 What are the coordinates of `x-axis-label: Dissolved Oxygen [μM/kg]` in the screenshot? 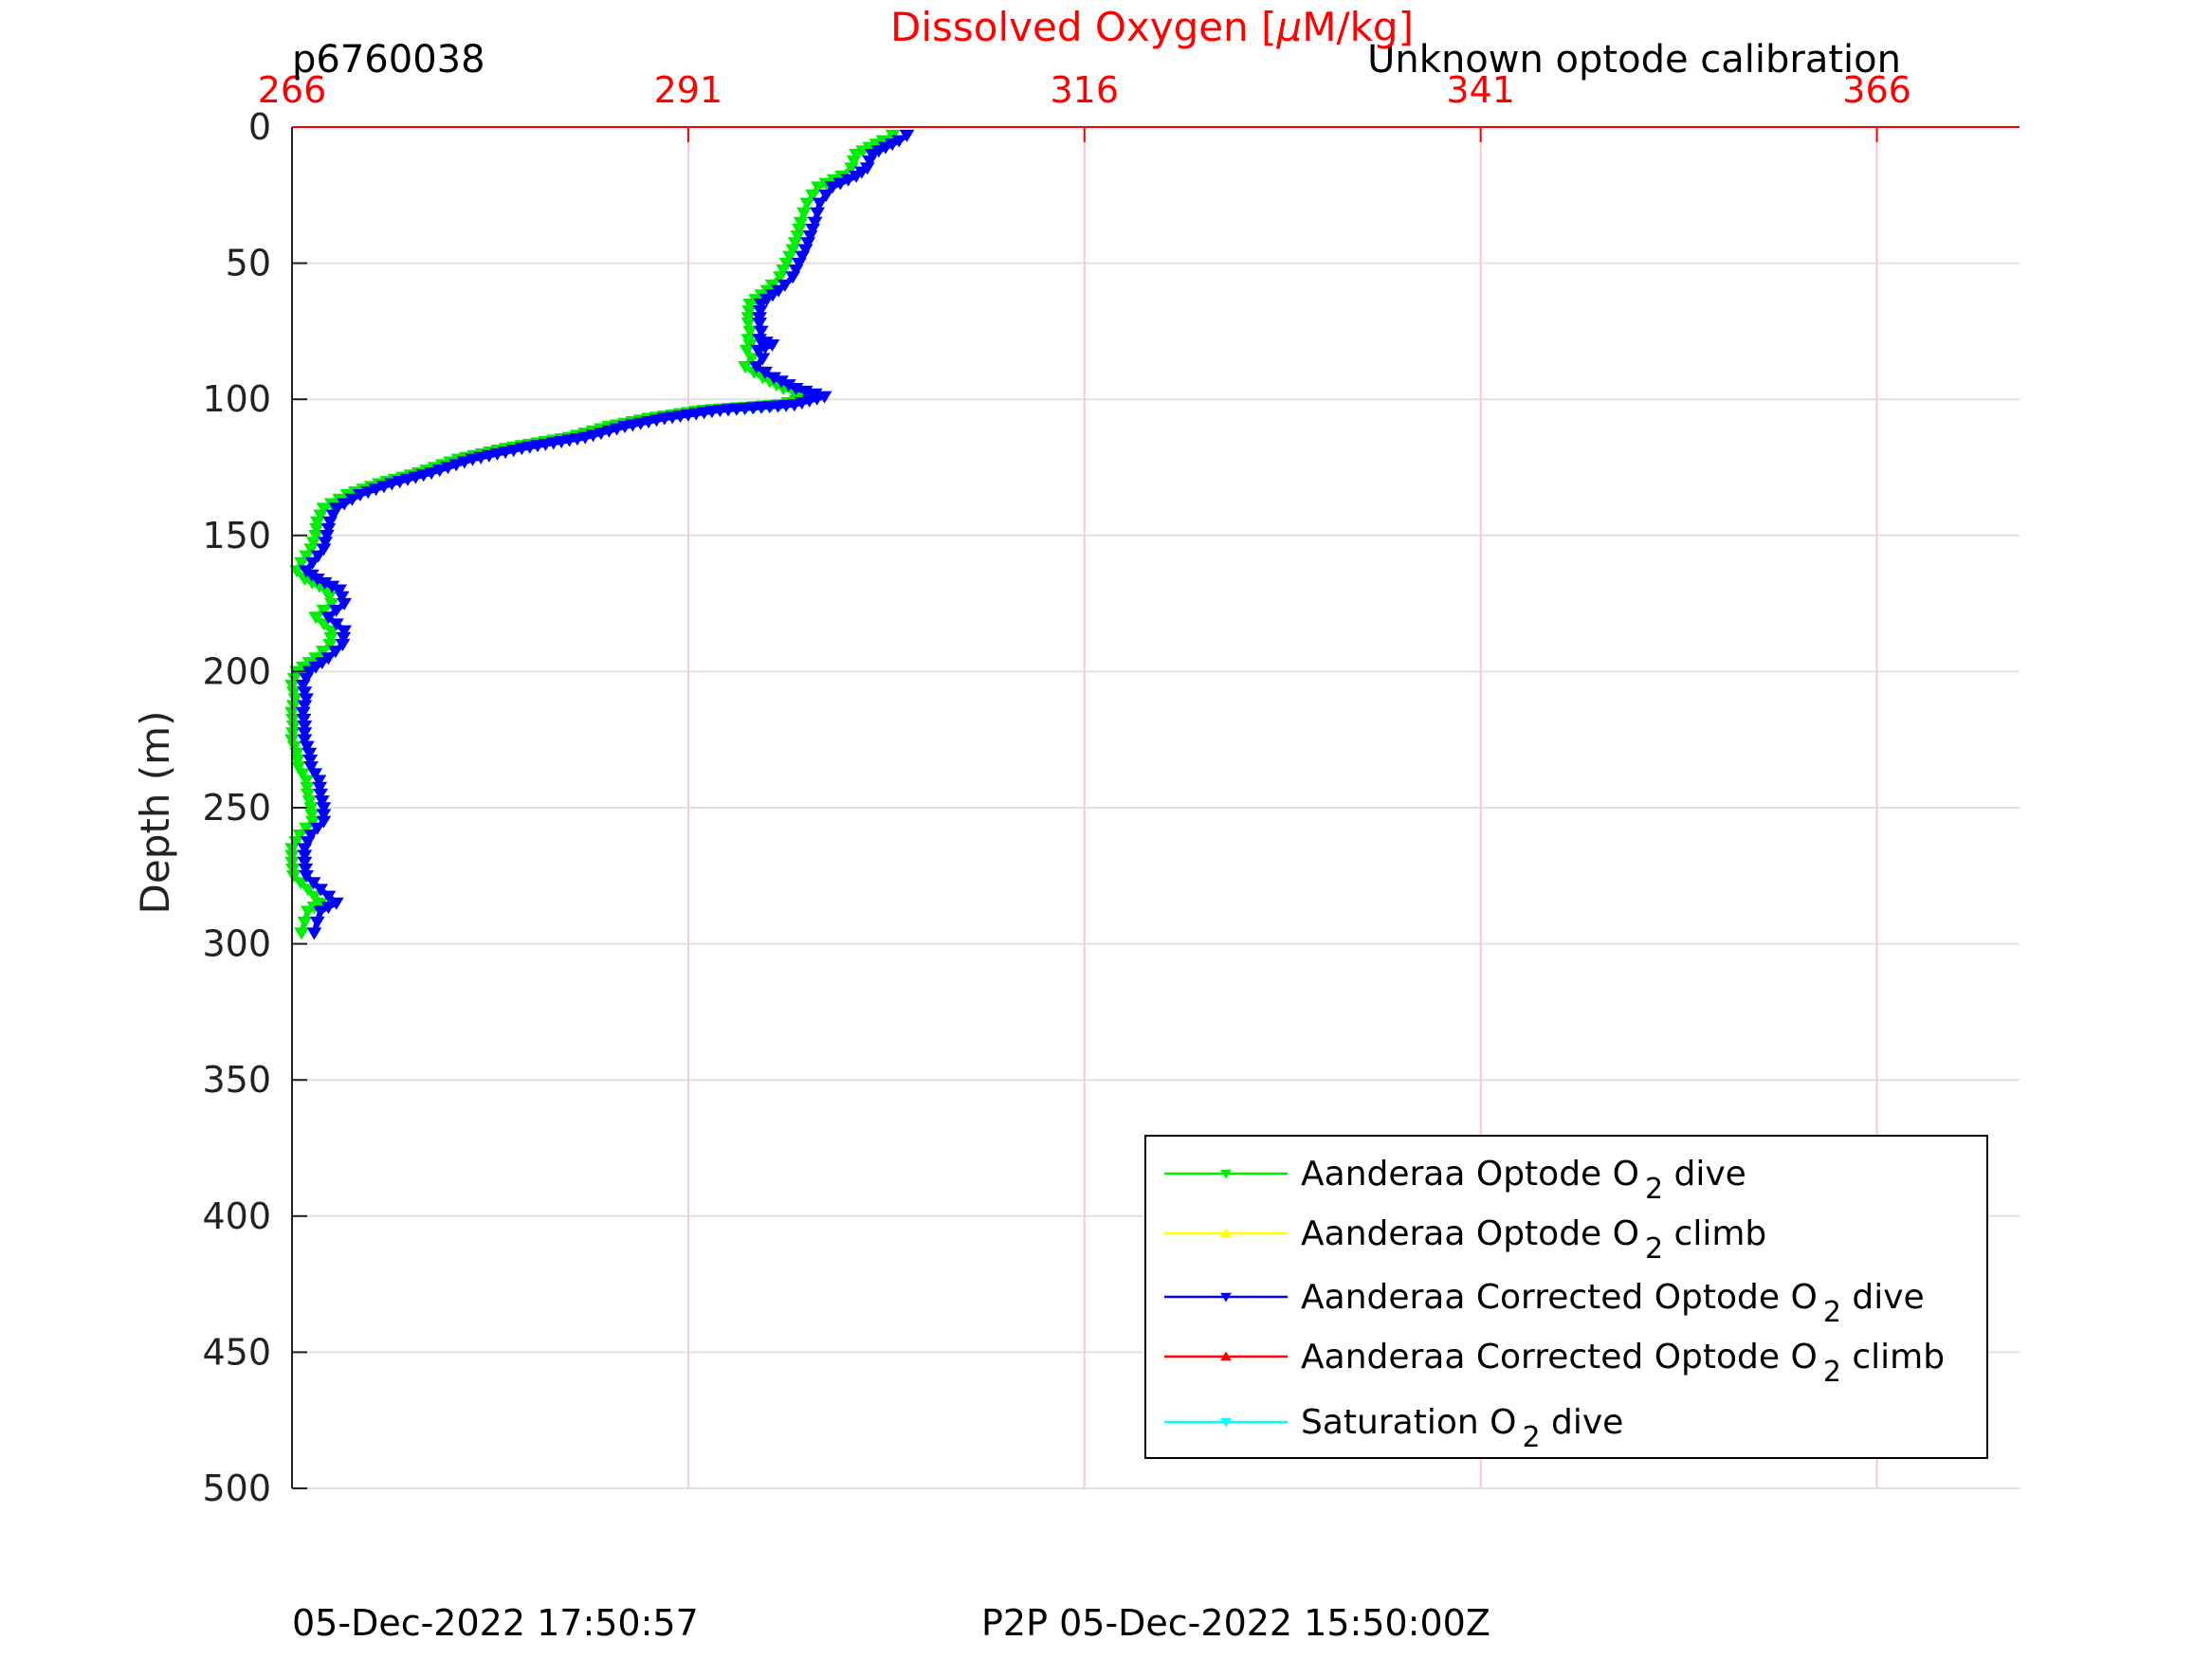 It's located at (1152, 27).